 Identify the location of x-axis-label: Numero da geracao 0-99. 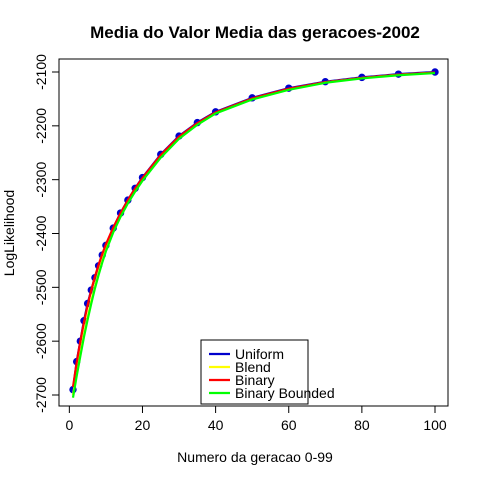
(255, 457).